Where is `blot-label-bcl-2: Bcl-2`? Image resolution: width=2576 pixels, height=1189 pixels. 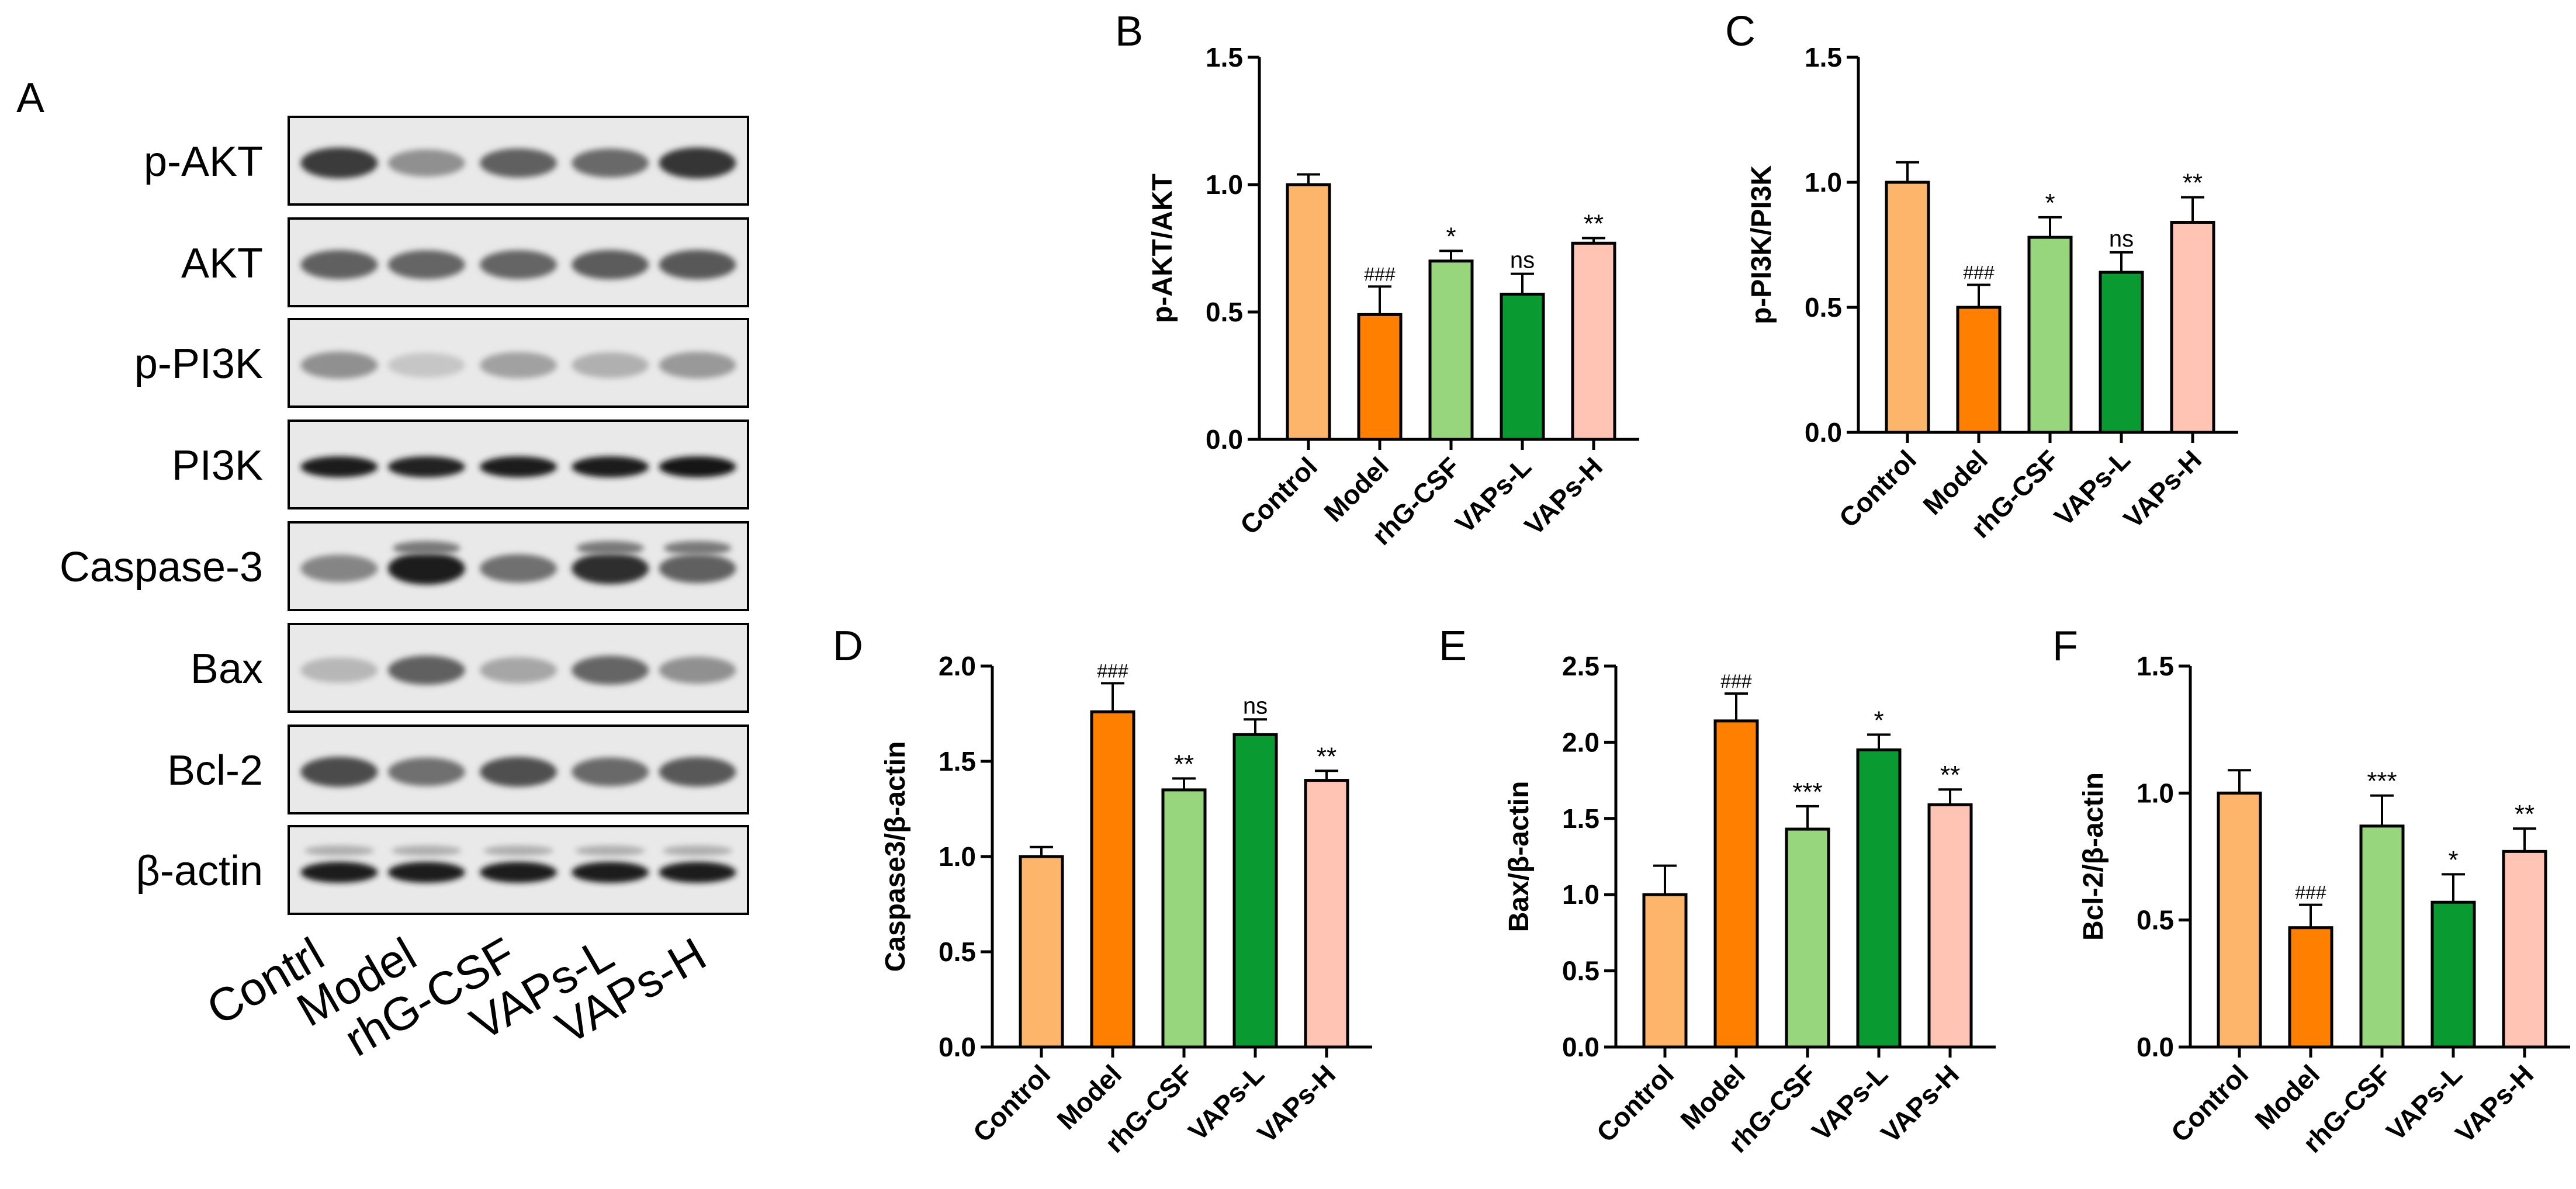 blot-label-bcl-2: Bcl-2 is located at coordinates (215, 770).